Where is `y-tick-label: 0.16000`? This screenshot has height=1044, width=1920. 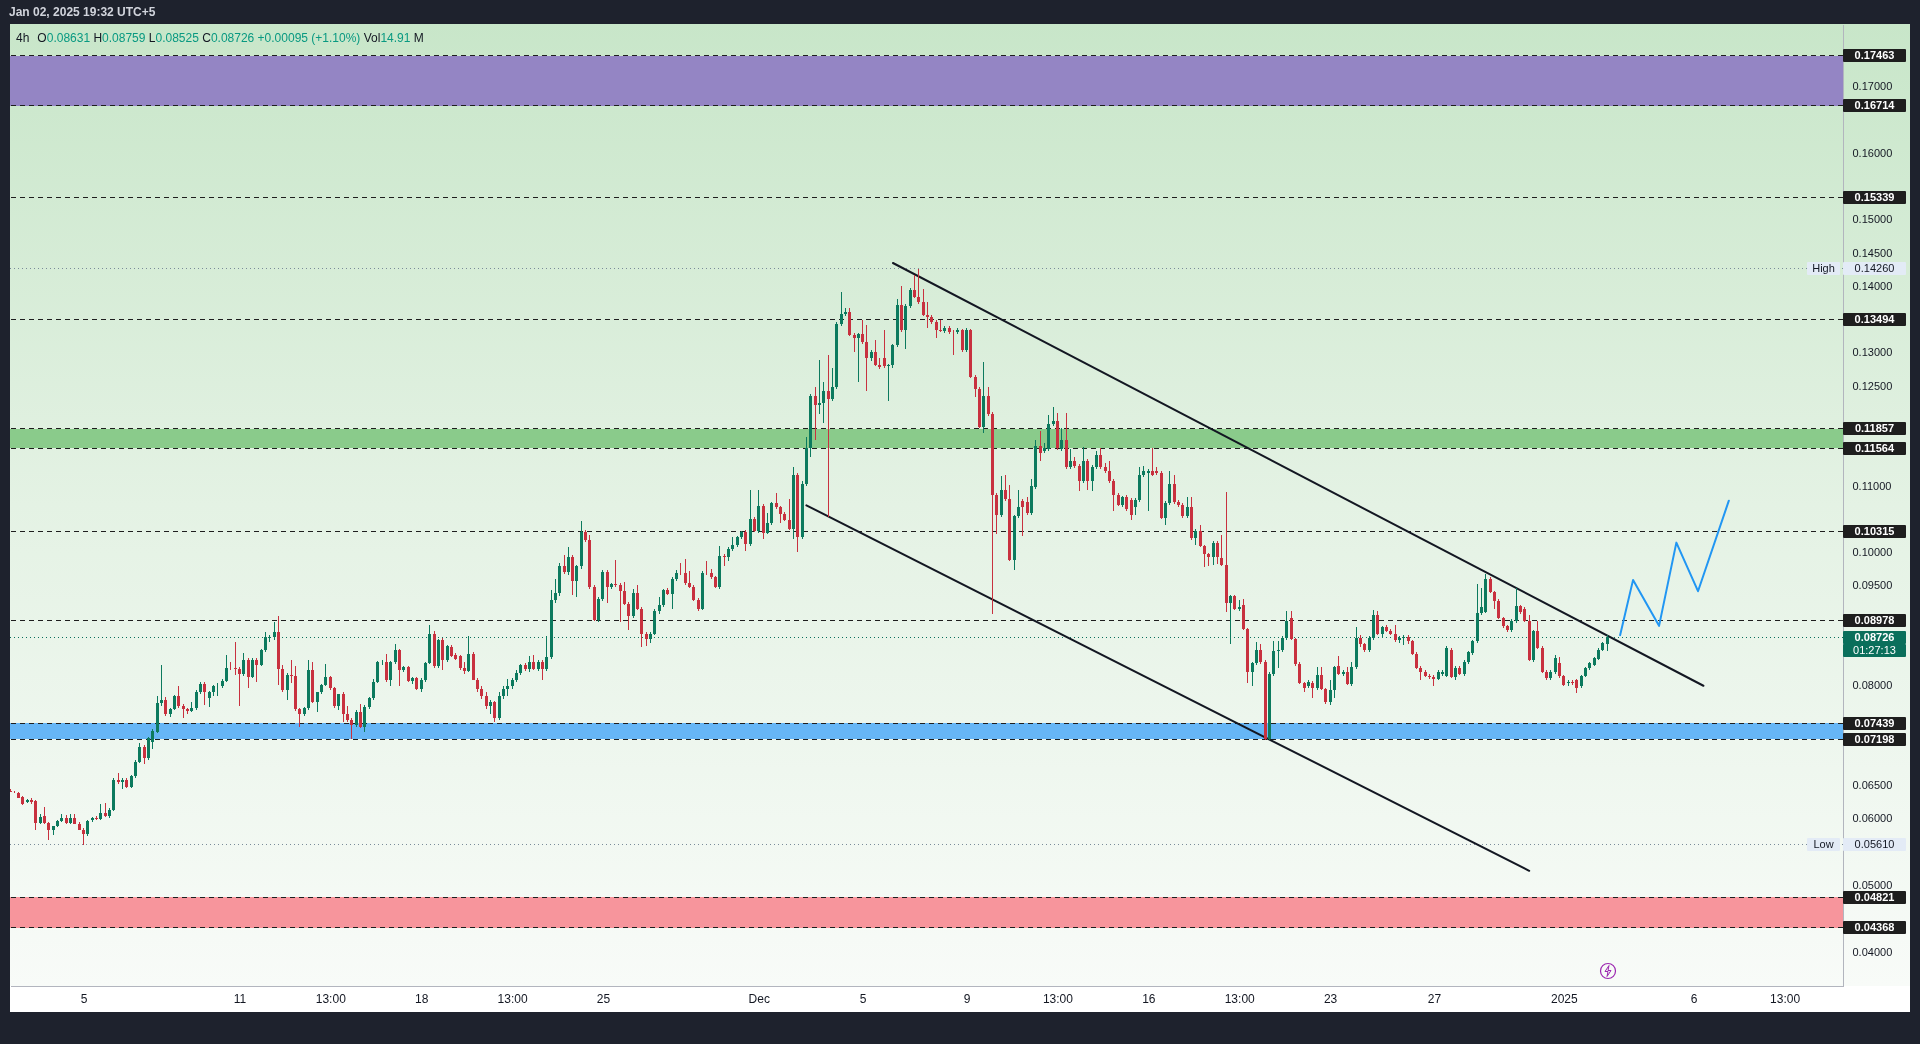
y-tick-label: 0.16000 is located at coordinates (1872, 152).